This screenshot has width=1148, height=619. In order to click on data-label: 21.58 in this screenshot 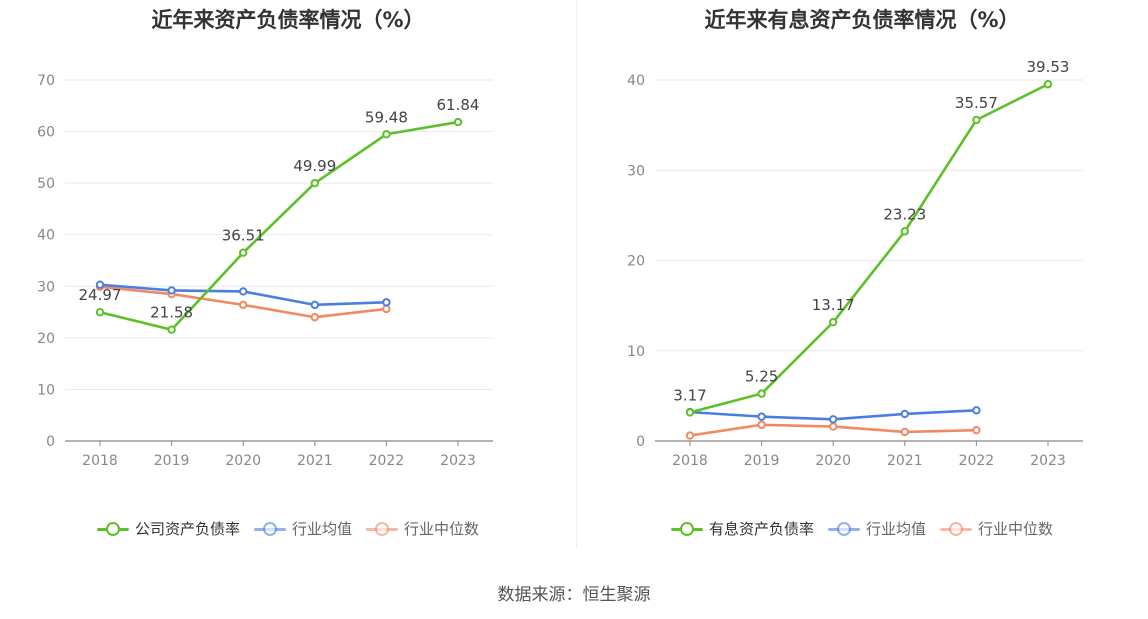, I will do `click(171, 313)`.